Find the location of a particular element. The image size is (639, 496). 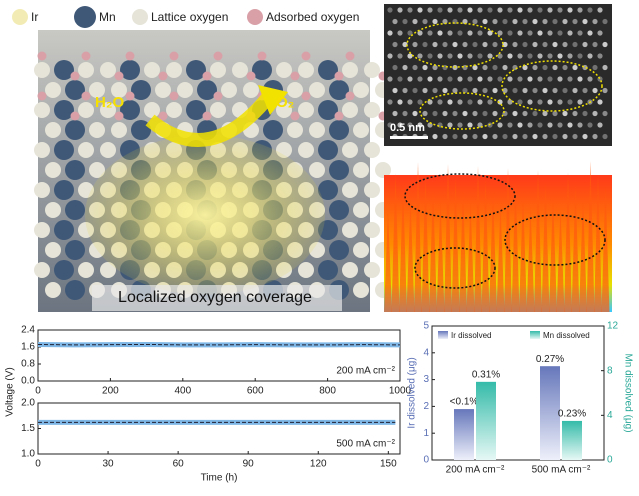

bar is located at coordinates (486, 421).